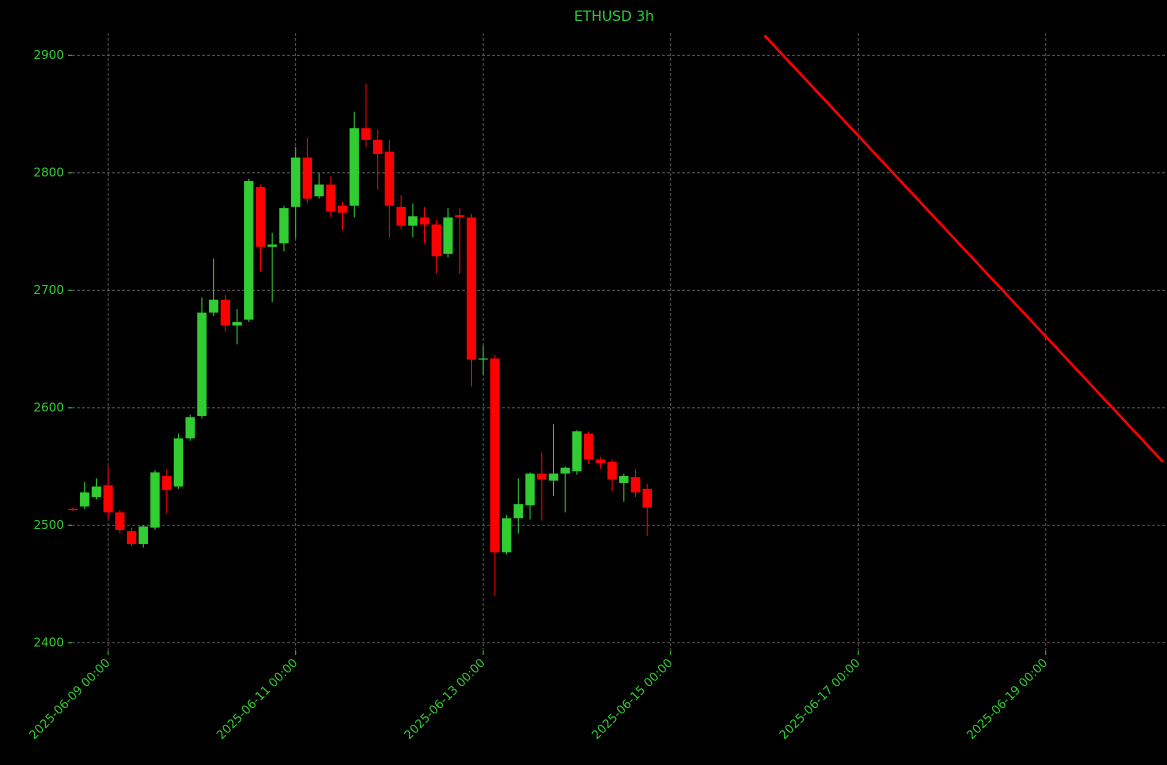  I want to click on y-tick-label: 2800, so click(48, 172).